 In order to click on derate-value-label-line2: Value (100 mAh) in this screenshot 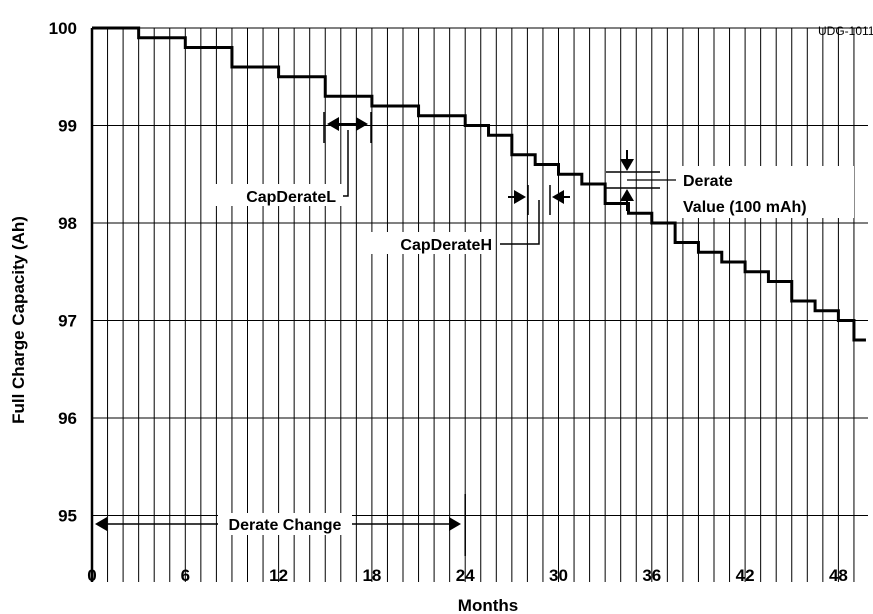, I will do `click(745, 207)`.